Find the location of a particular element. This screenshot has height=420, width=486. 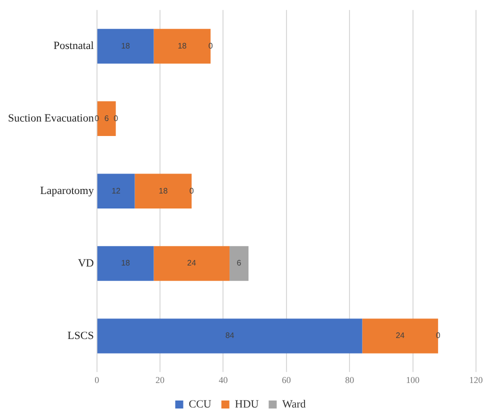

y-tick-label: VD is located at coordinates (86, 263).